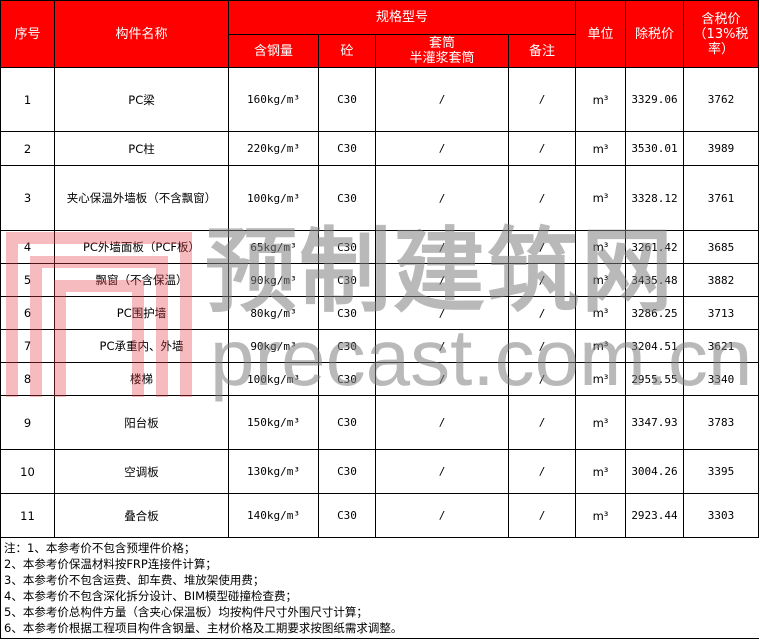 Image resolution: width=760 pixels, height=640 pixels. Describe the element at coordinates (27, 198) in the screenshot. I see `row-index: 3` at that location.